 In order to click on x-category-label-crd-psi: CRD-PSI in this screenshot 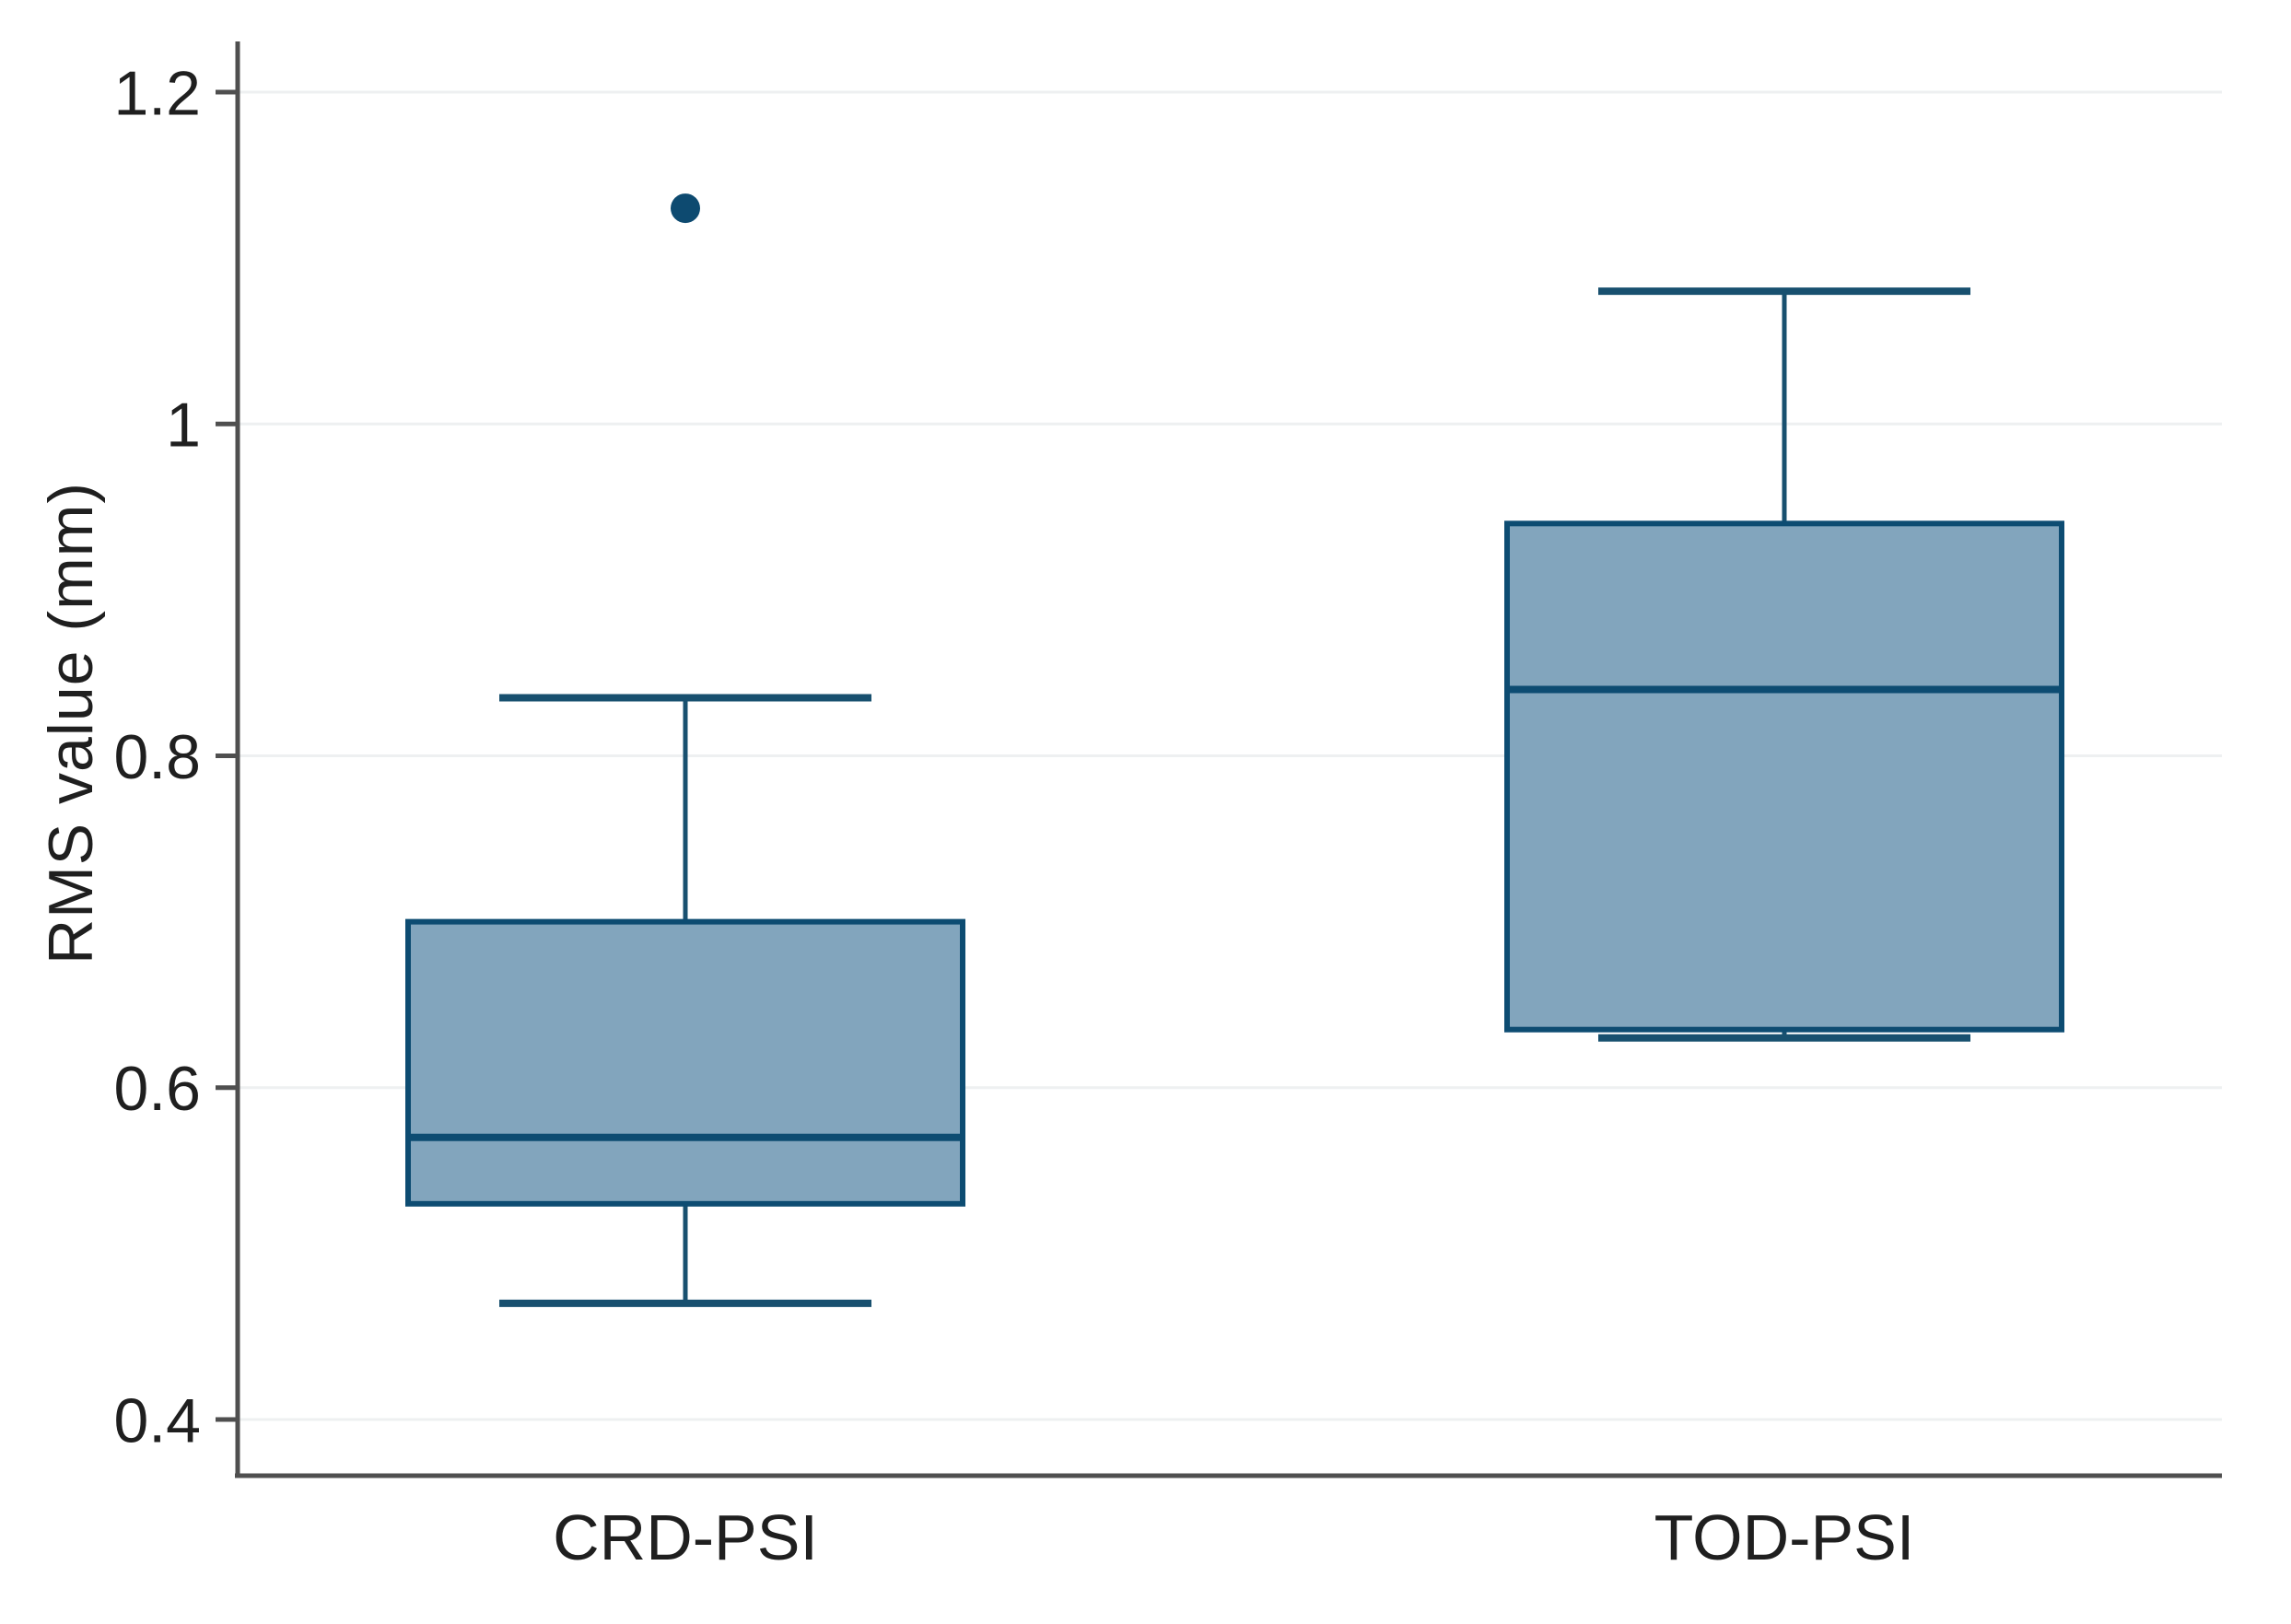, I will do `click(685, 1537)`.